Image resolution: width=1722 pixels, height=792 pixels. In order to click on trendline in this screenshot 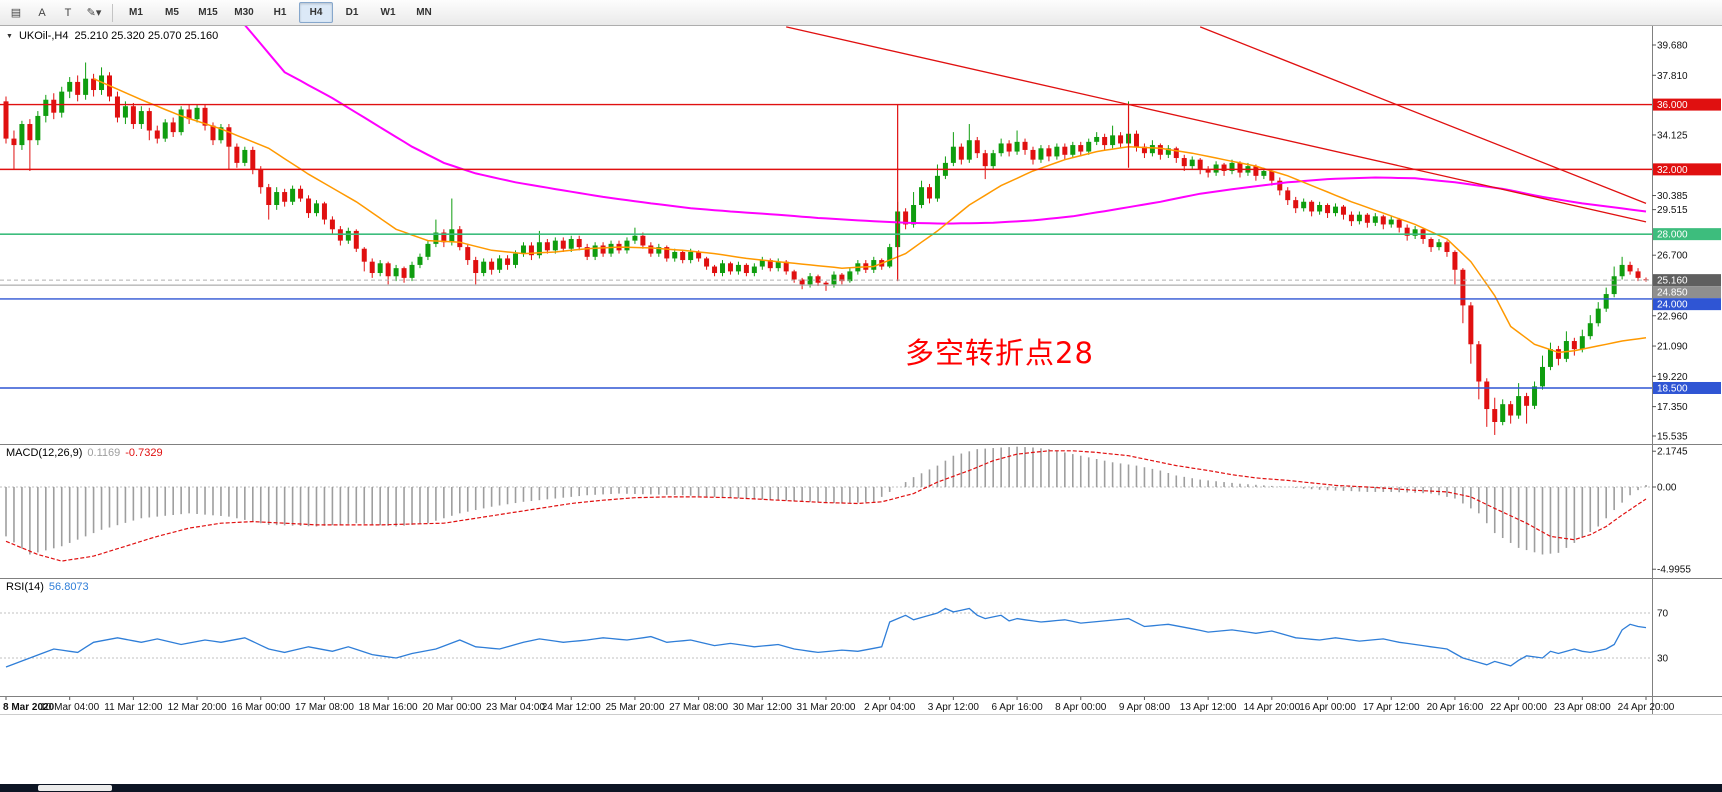, I will do `click(1216, 124)`.